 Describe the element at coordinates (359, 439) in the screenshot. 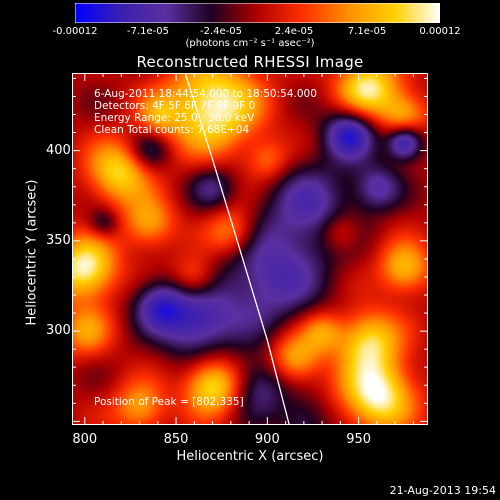

I see `x-tick-label: 950` at that location.